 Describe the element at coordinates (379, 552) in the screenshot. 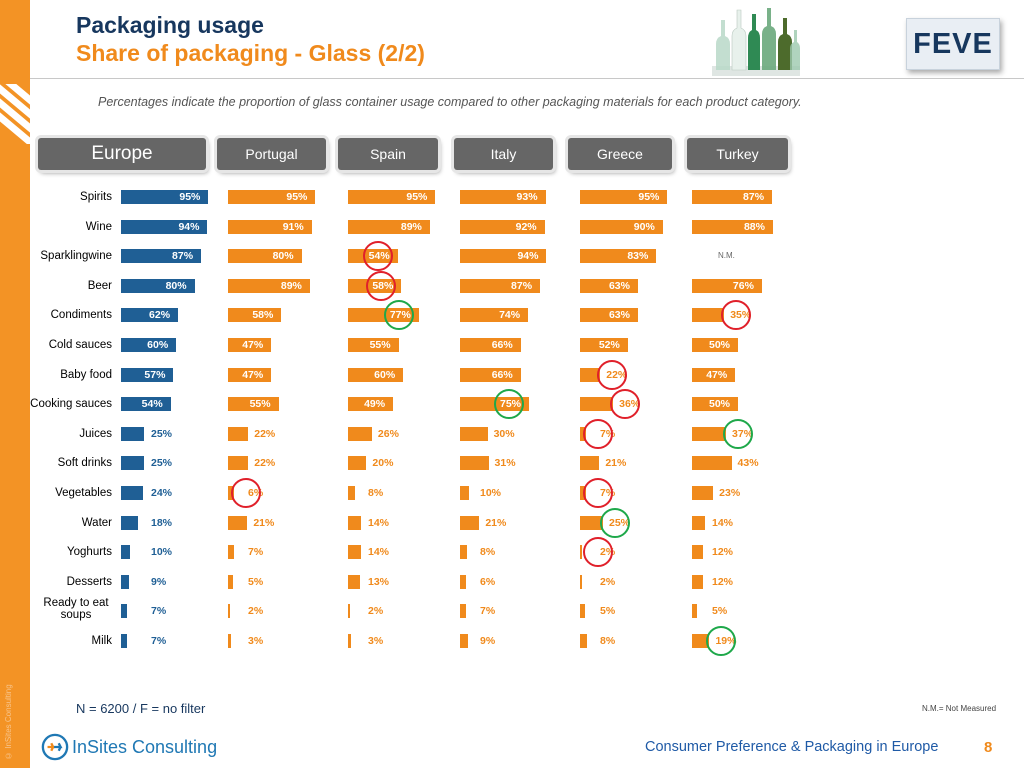

I see `data-label: 14%` at that location.